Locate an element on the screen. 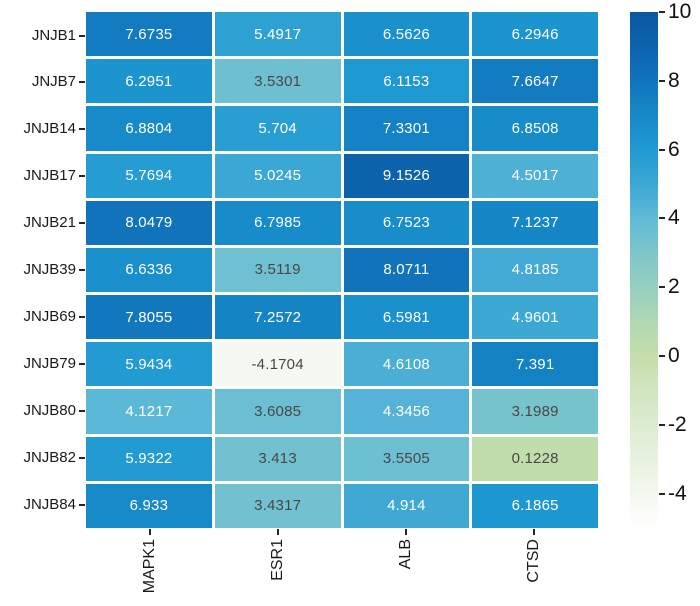  heatmap-cell: 5.0245 is located at coordinates (277, 175).